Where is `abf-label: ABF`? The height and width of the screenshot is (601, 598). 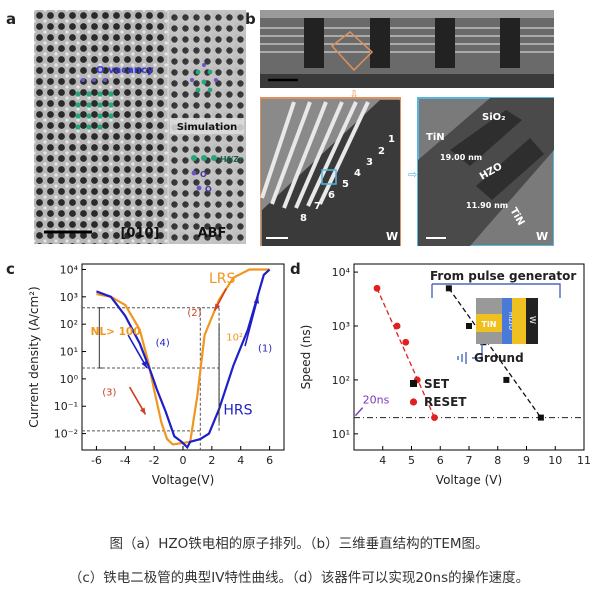
abf-label: ABF is located at coordinates (212, 233).